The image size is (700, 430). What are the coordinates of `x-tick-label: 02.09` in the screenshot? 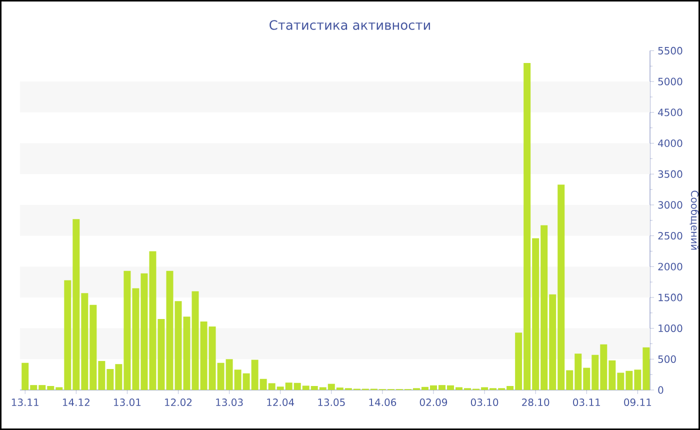 It's located at (434, 402).